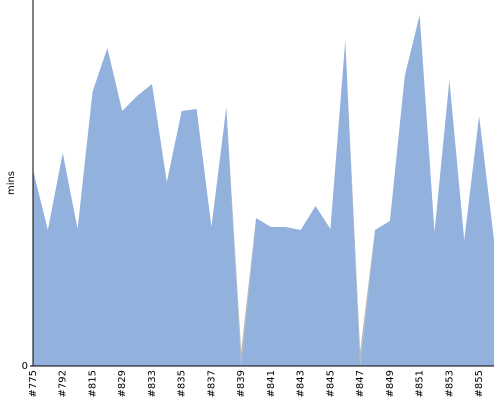  Describe the element at coordinates (479, 383) in the screenshot. I see `x-tick-label: #855` at that location.